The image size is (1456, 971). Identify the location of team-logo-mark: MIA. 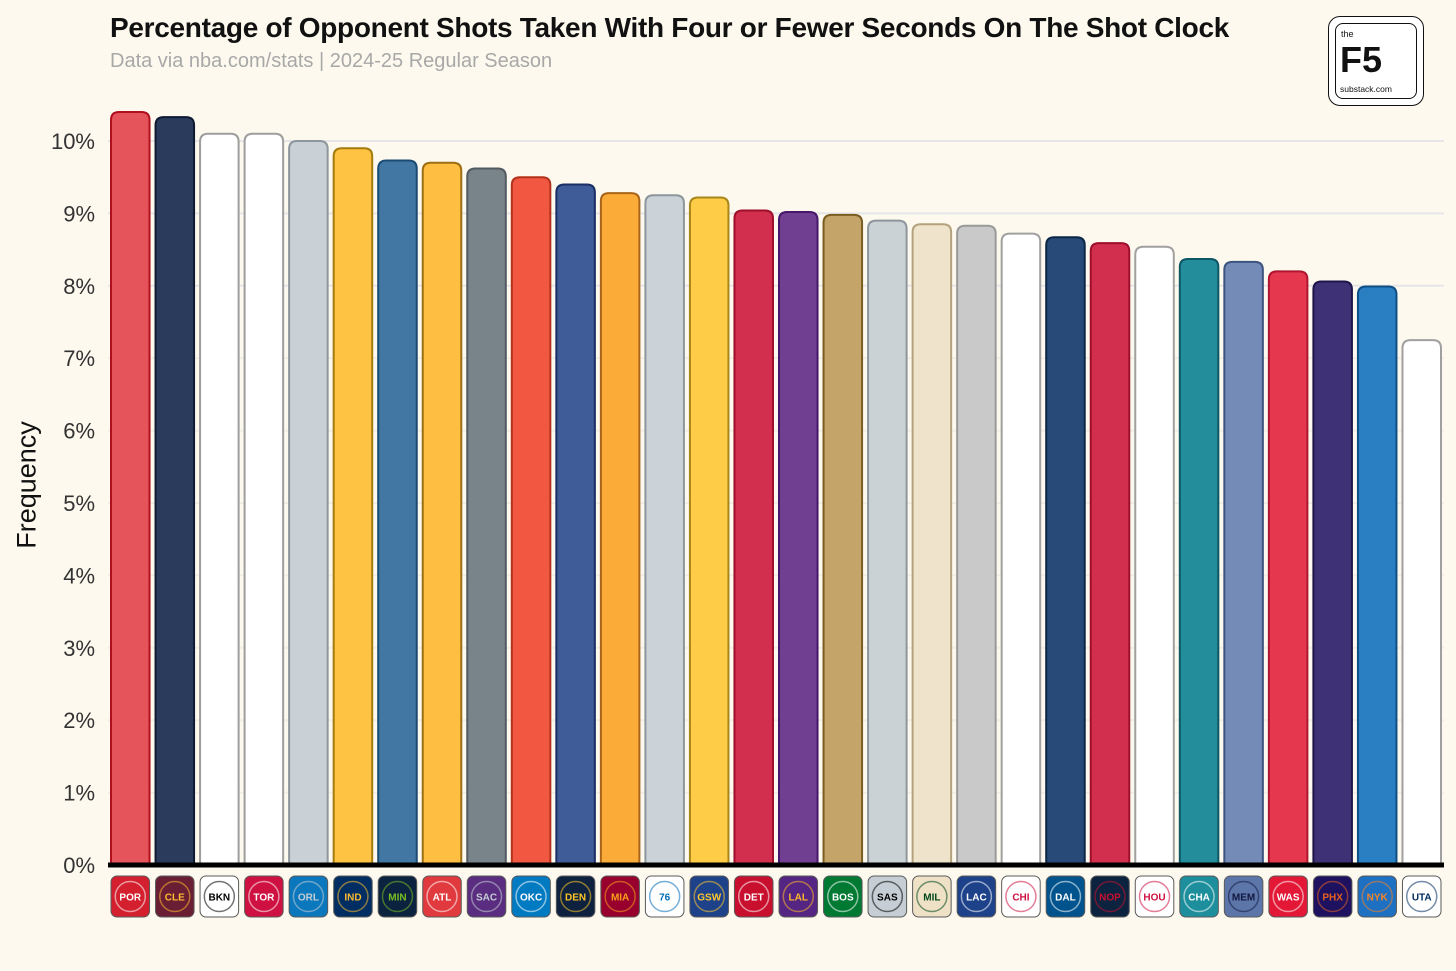
(620, 898).